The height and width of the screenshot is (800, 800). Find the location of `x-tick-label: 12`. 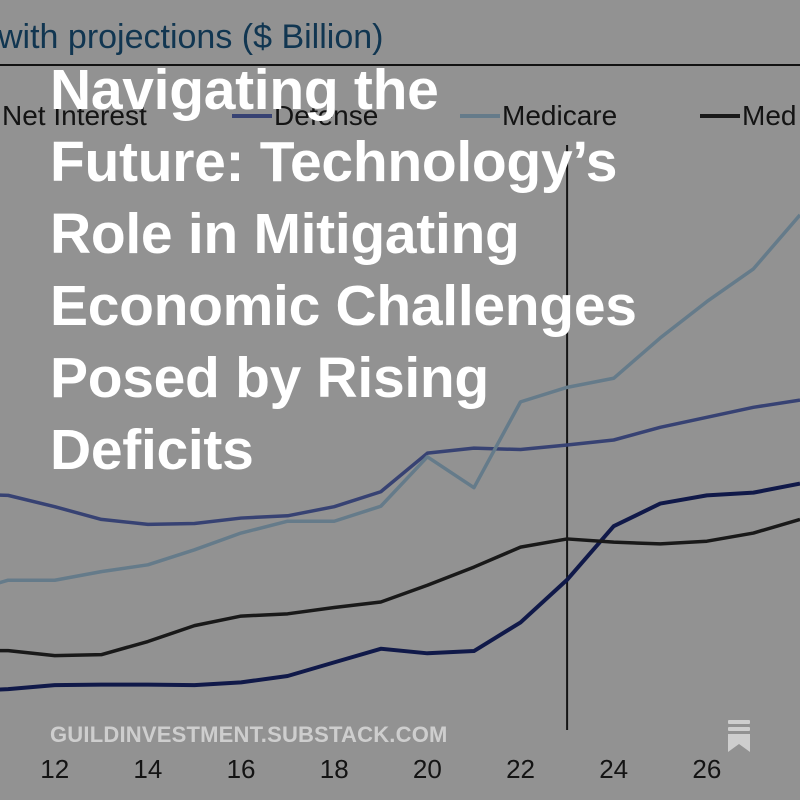

x-tick-label: 12 is located at coordinates (54, 769).